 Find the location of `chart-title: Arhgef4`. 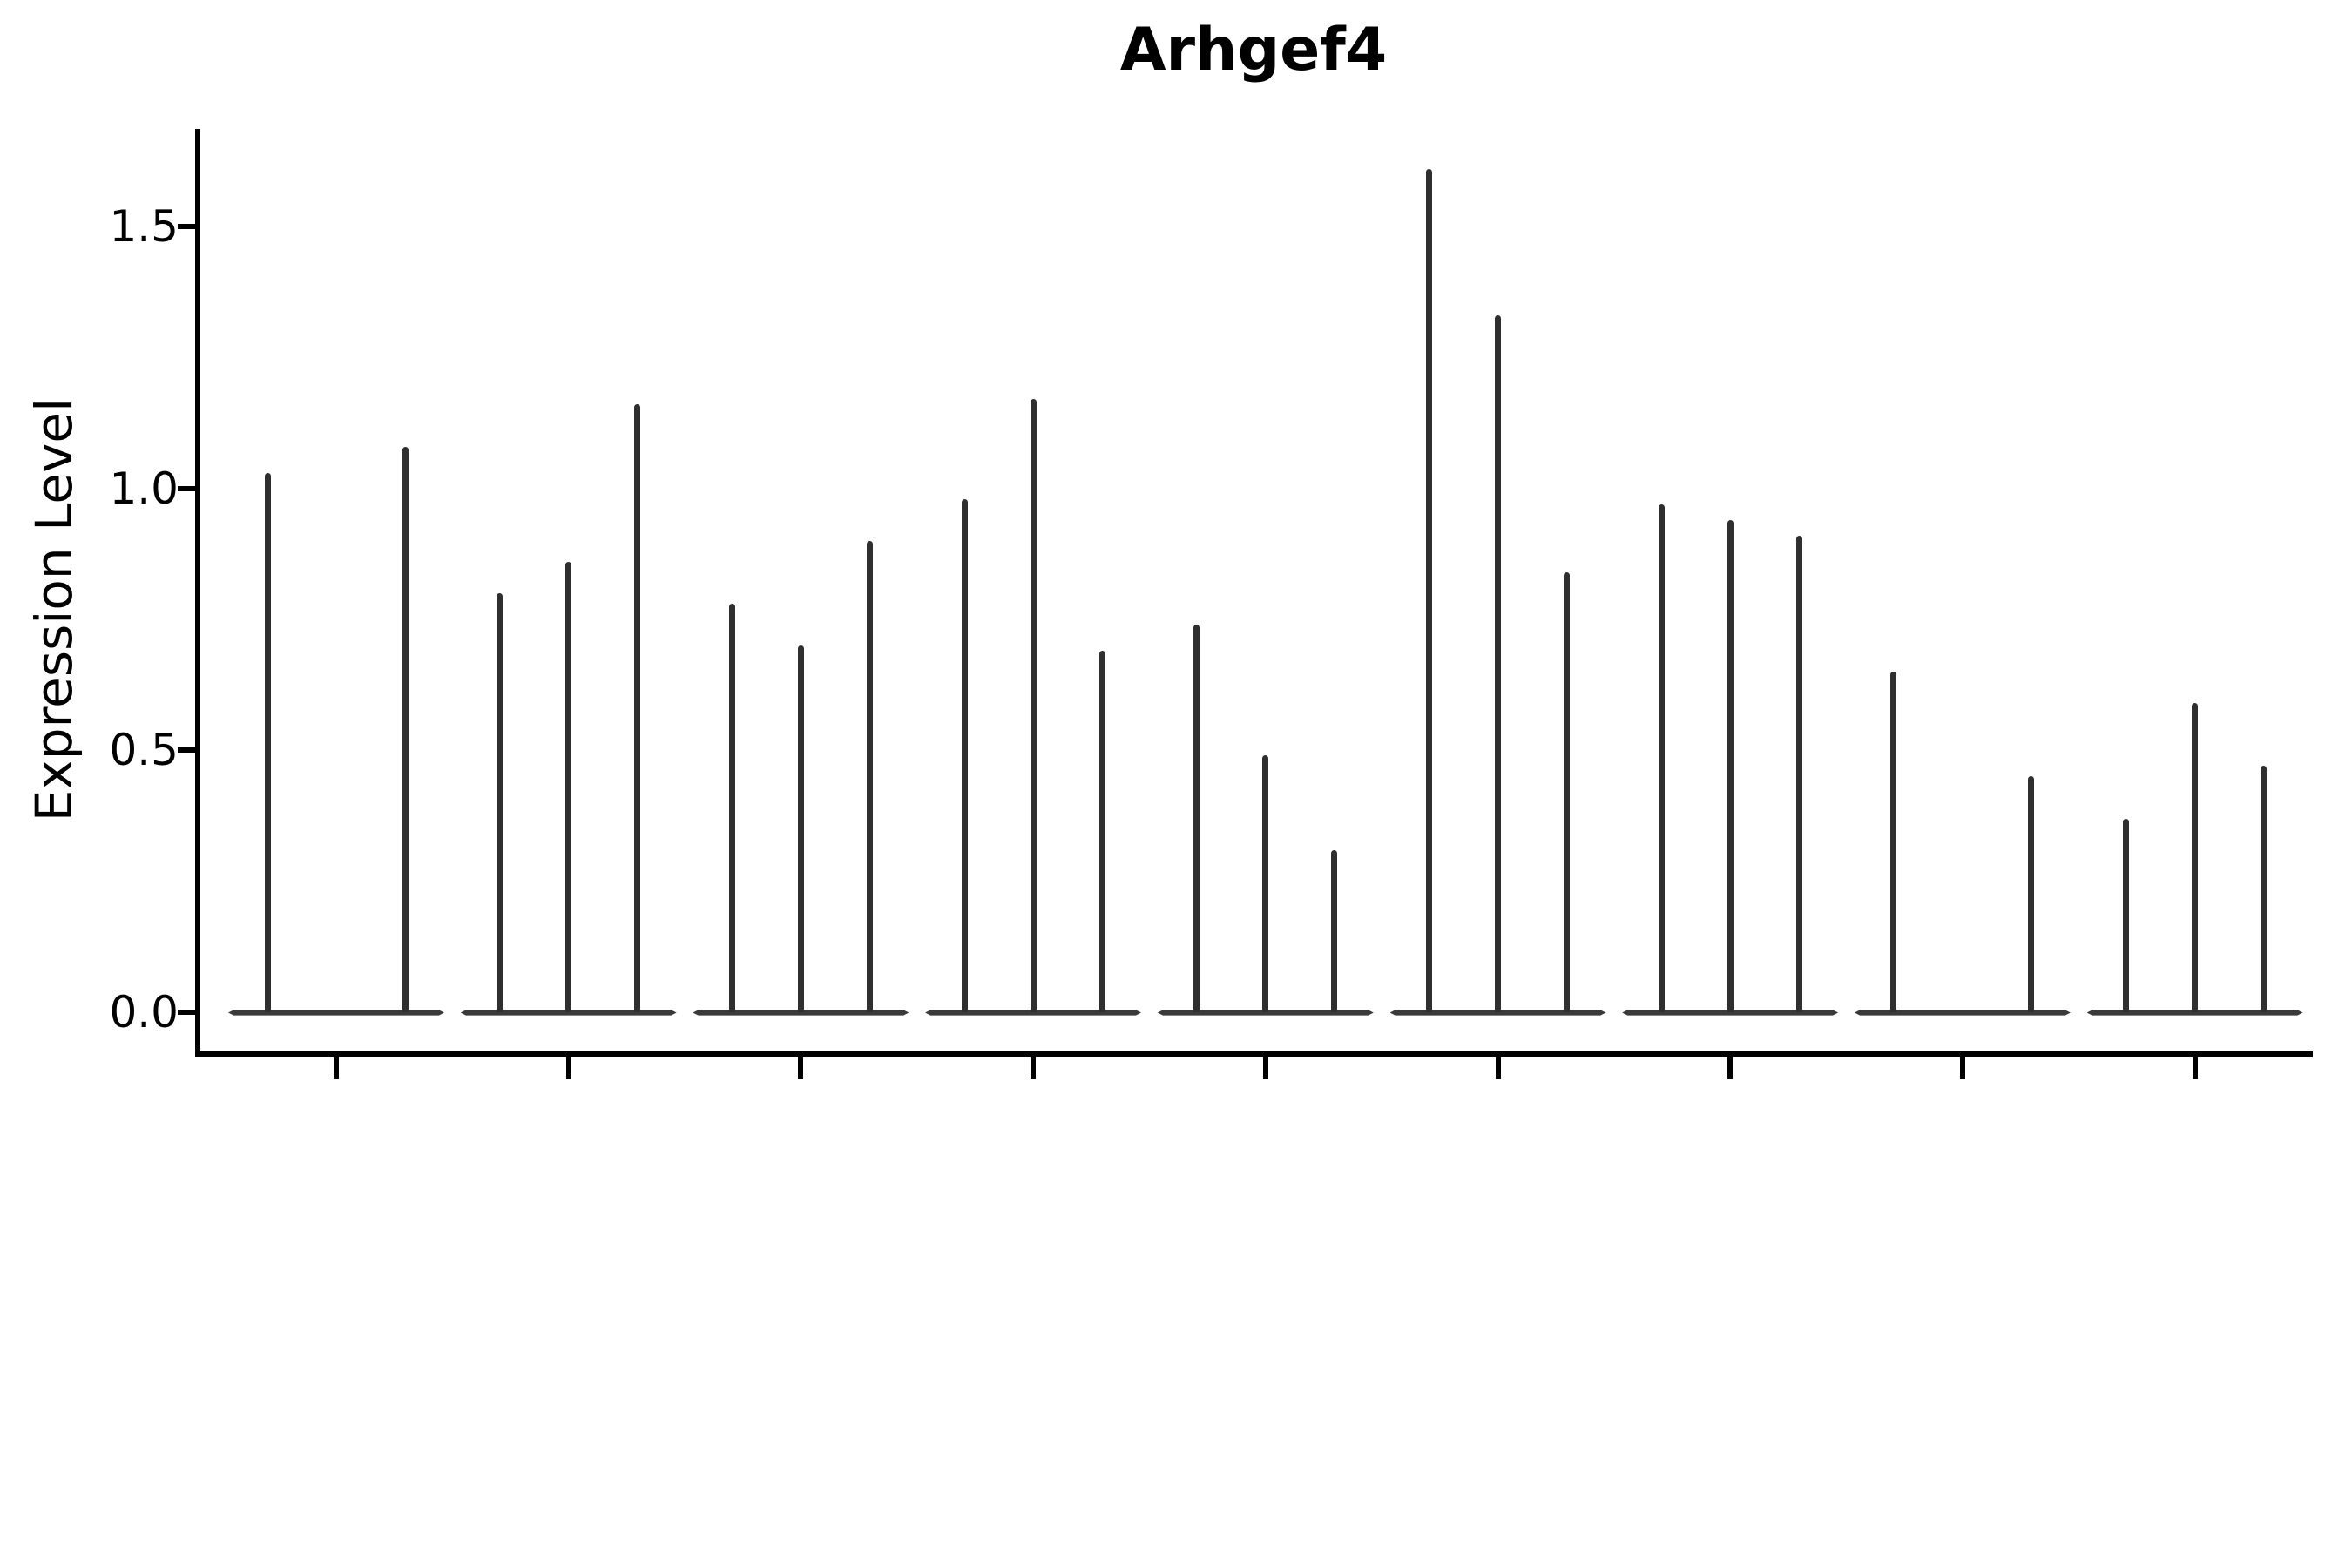

chart-title: Arhgef4 is located at coordinates (1253, 50).